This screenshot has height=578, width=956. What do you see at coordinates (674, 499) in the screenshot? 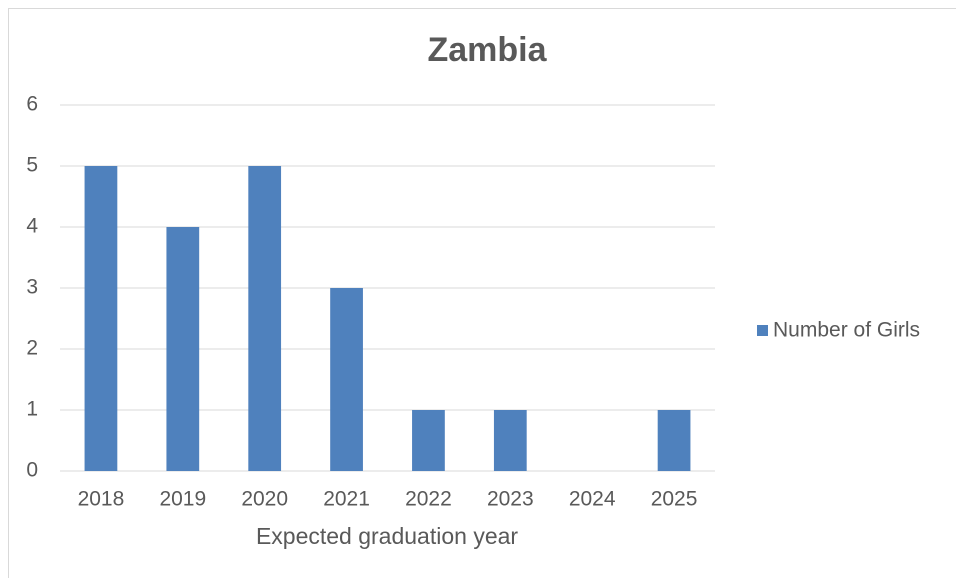
I see `x-tick-label: 2025` at bounding box center [674, 499].